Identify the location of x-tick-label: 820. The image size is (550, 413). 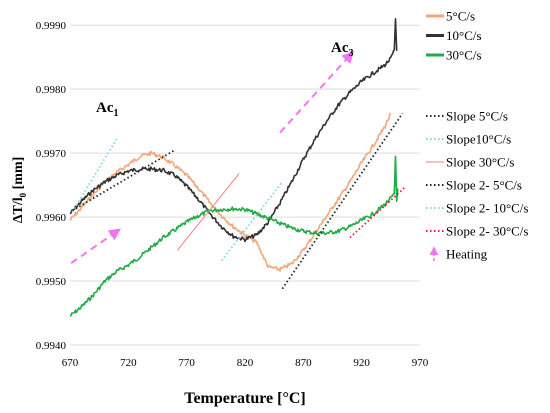
(245, 363).